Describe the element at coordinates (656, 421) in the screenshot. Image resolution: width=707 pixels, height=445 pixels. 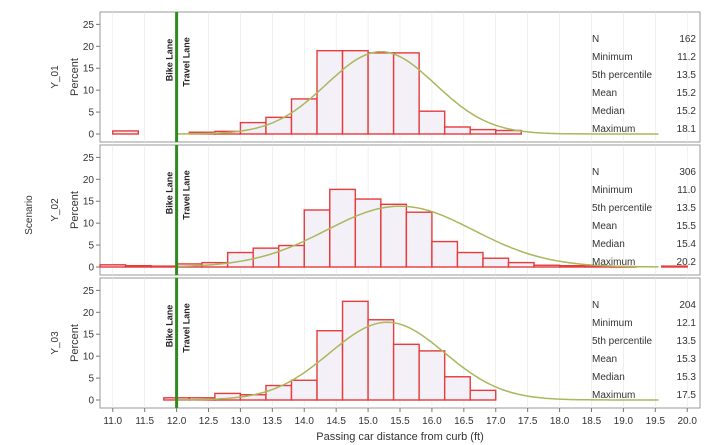
I see `x-tick-label: 19.5` at that location.